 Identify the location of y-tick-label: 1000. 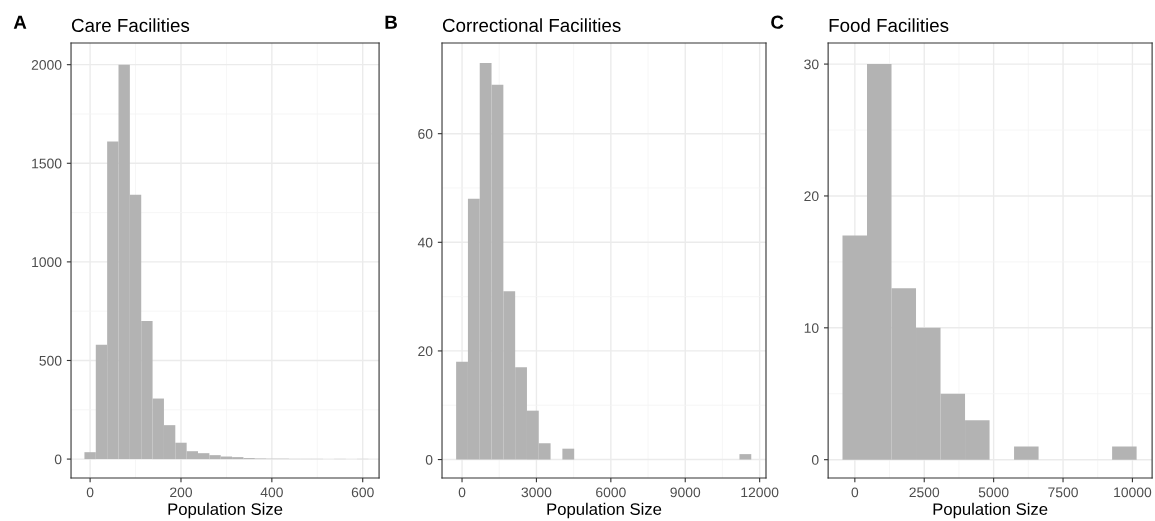
(47, 262).